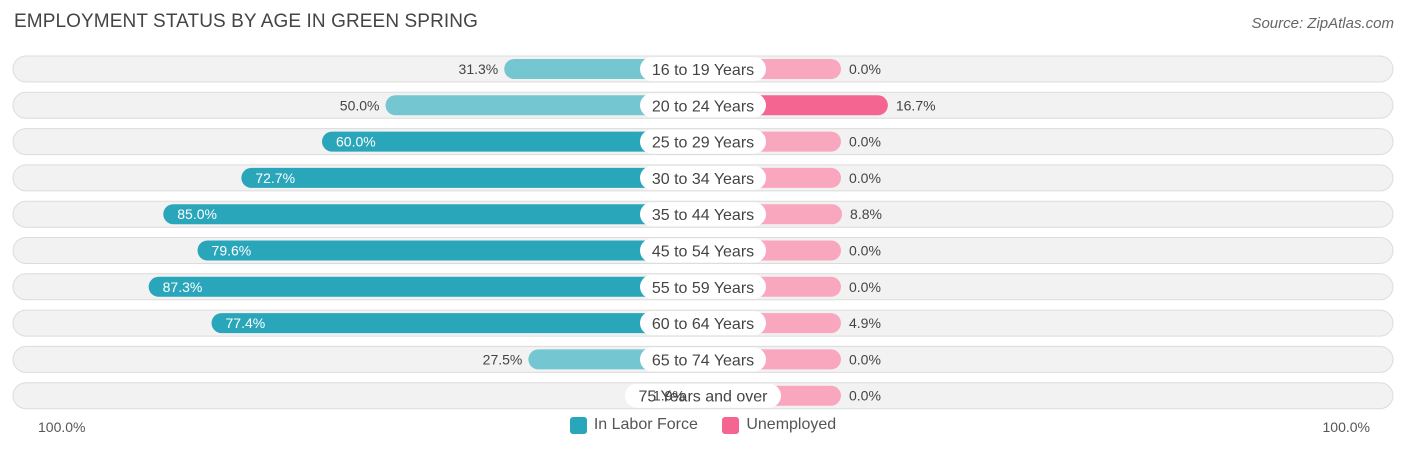 This screenshot has height=451, width=1406. What do you see at coordinates (62, 427) in the screenshot?
I see `axis-left-label: 100.0%` at bounding box center [62, 427].